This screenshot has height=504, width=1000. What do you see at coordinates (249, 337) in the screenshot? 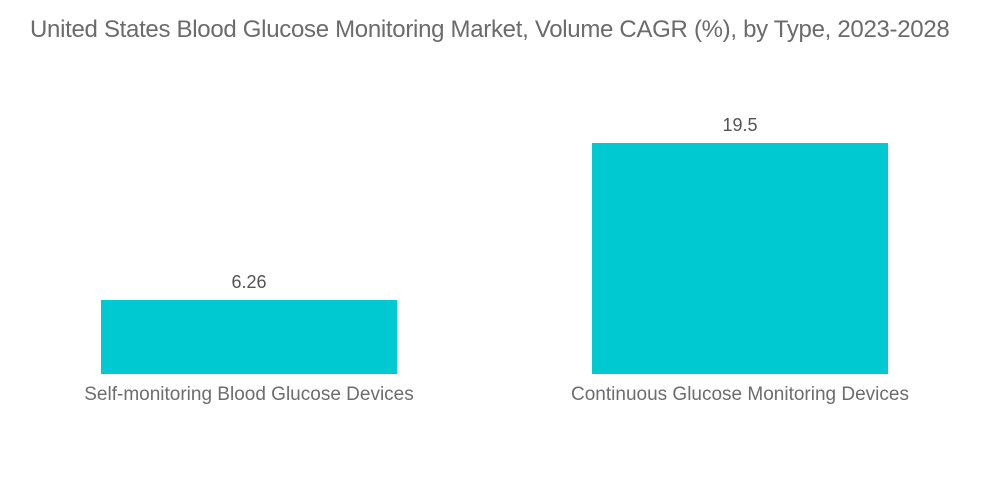
I see `bar-self-monitoring` at bounding box center [249, 337].